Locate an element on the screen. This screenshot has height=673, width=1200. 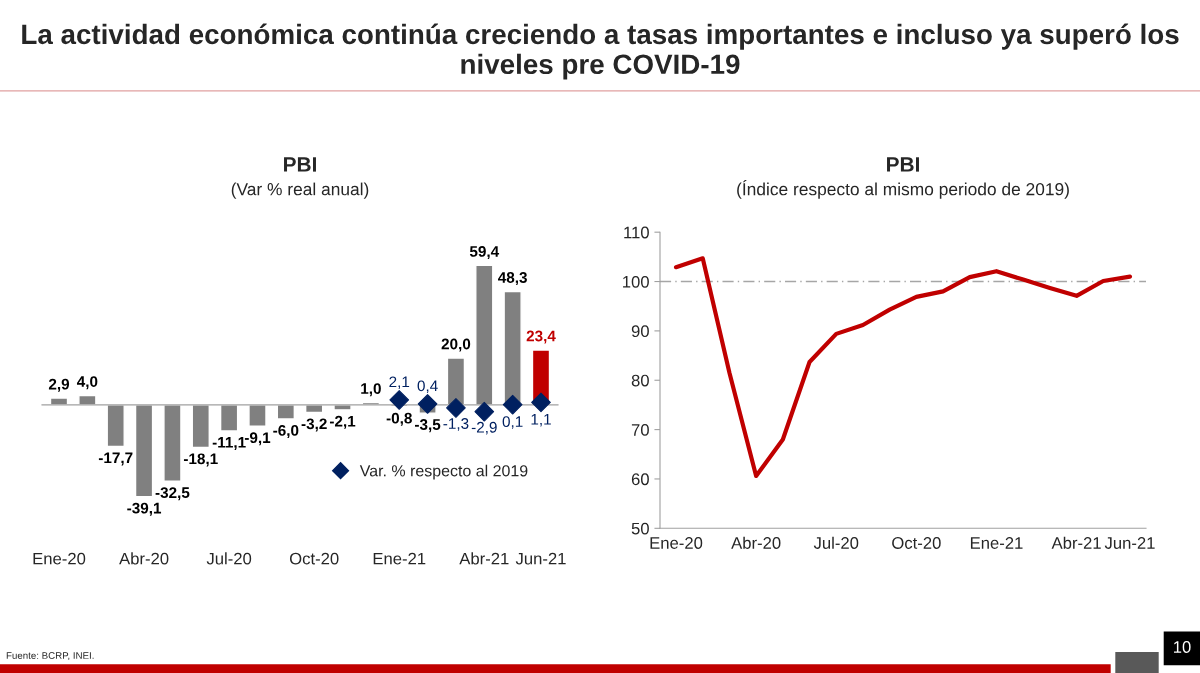
data-label: -3,5 is located at coordinates (428, 426).